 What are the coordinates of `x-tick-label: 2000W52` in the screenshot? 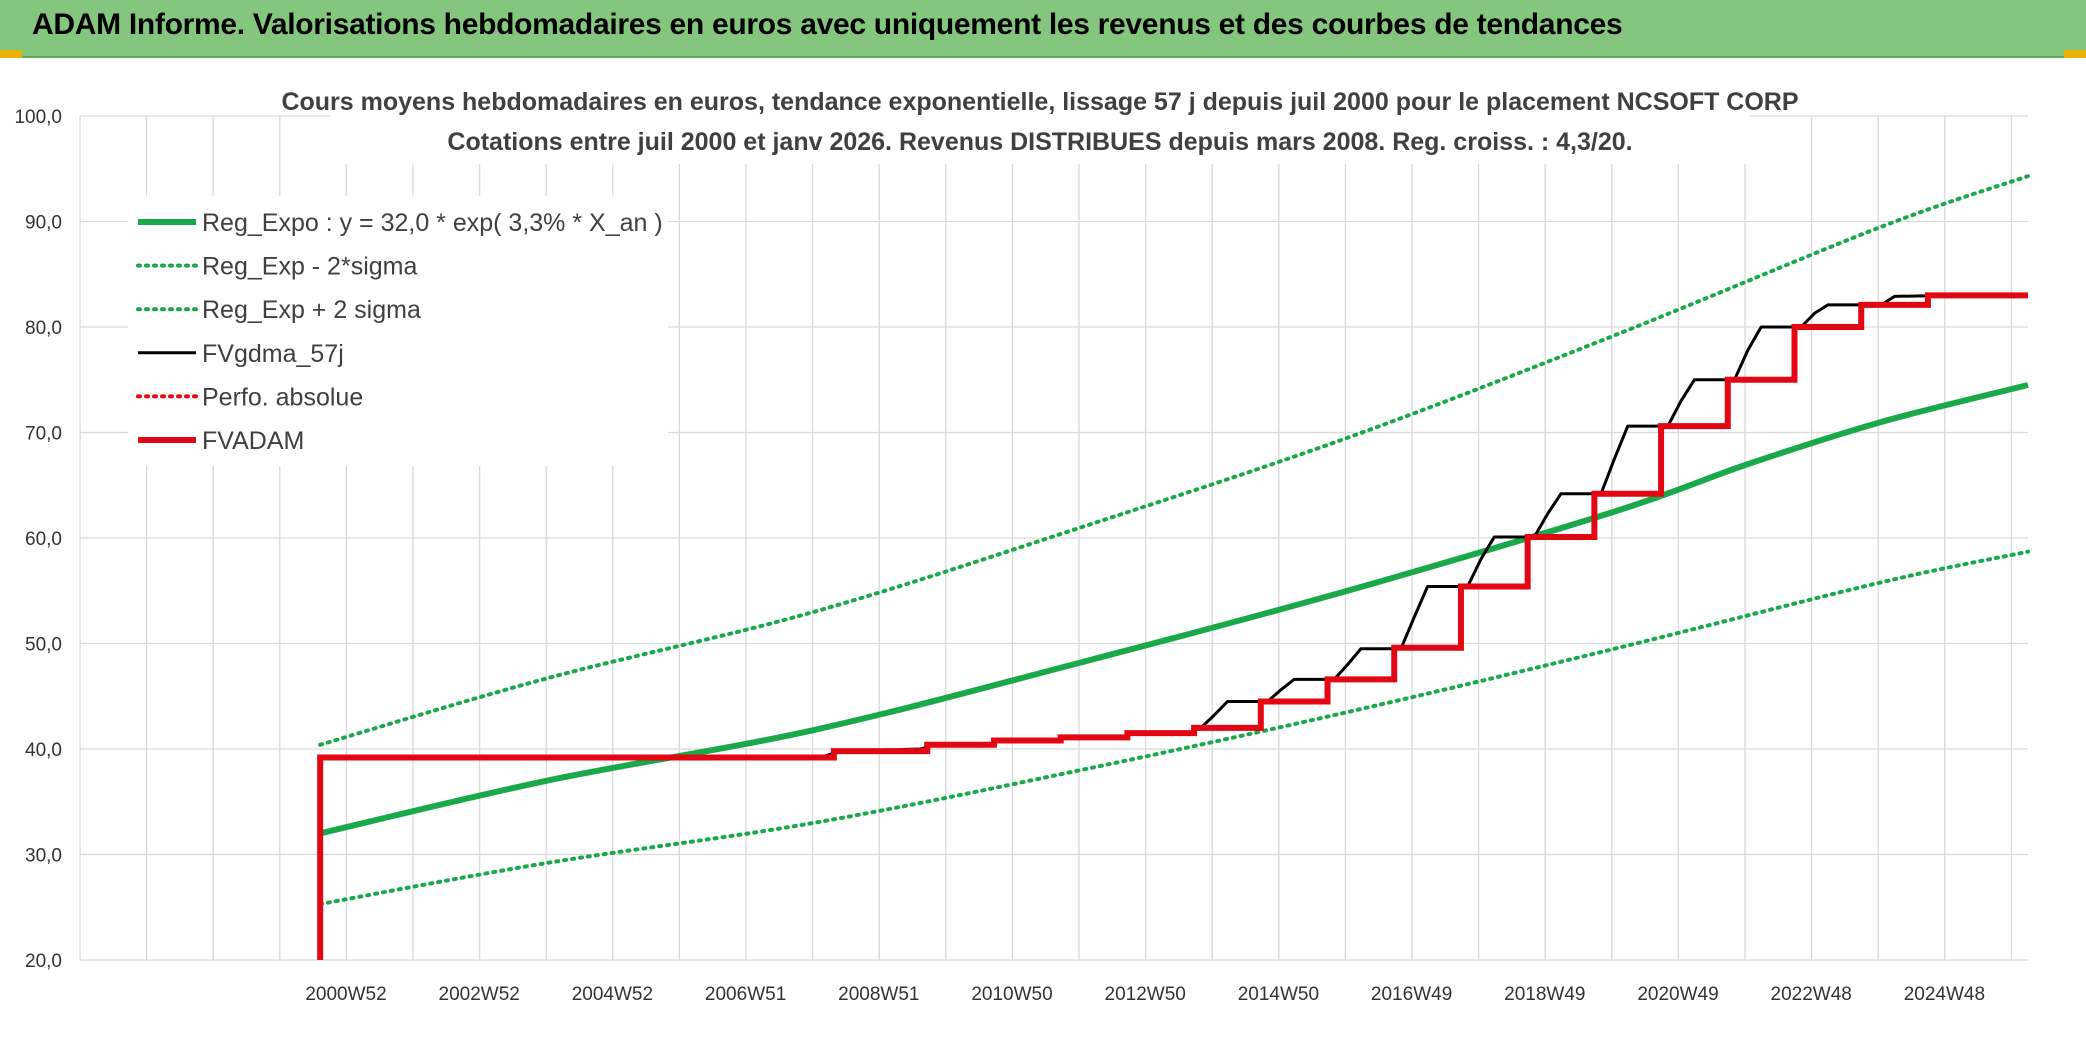 It's located at (345, 994).